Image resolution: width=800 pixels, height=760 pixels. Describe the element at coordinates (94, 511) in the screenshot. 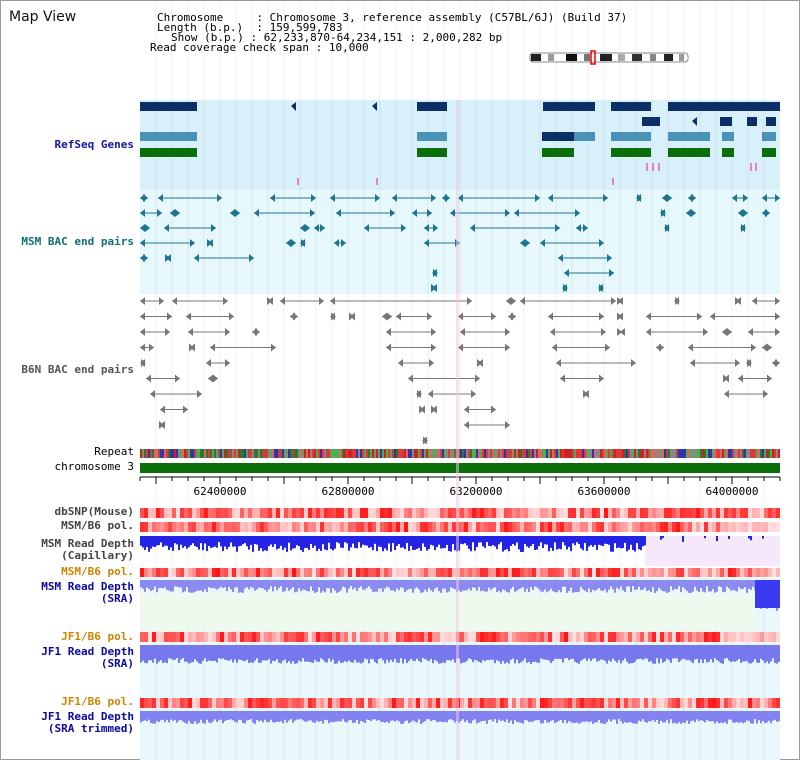

I see `track-label-dbsnp: dbSNP(Mouse)` at that location.